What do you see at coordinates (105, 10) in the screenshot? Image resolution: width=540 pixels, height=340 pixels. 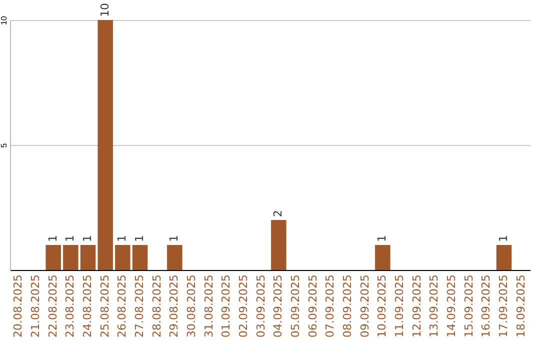 I see `data-label: 10` at bounding box center [105, 10].